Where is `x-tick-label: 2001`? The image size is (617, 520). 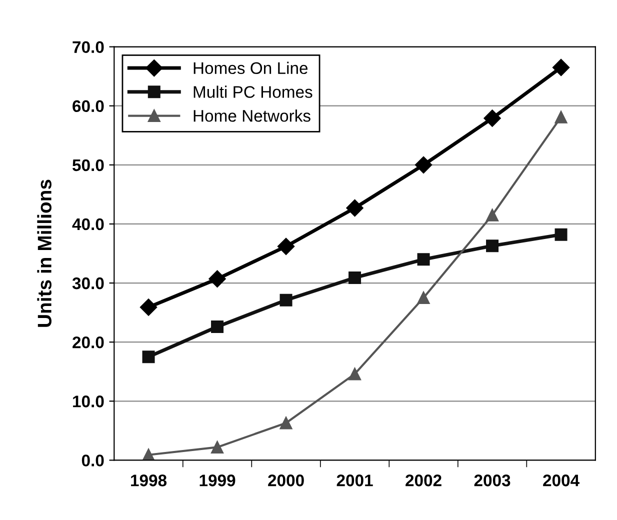
x-tick-label: 2001 is located at coordinates (354, 480).